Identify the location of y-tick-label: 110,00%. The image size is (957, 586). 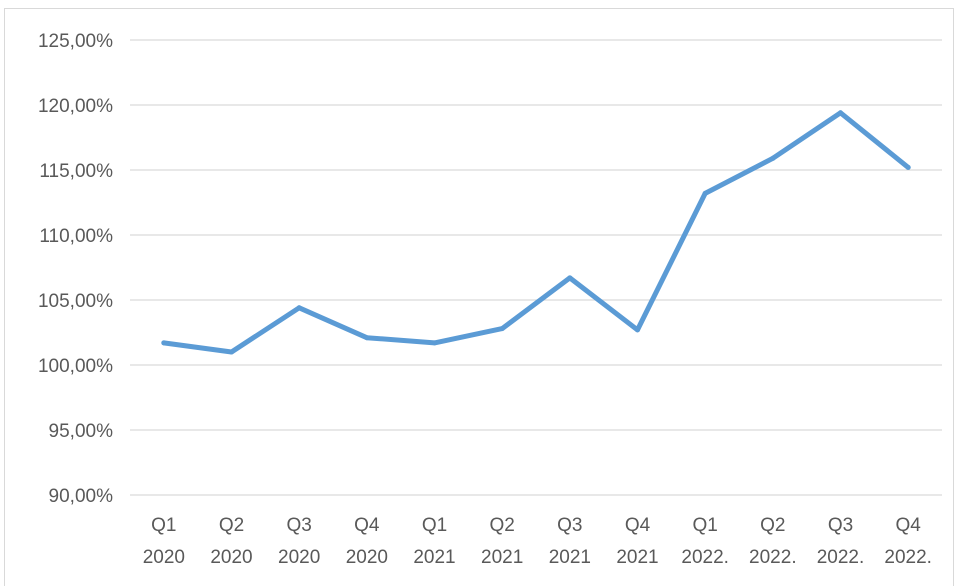
(76, 236).